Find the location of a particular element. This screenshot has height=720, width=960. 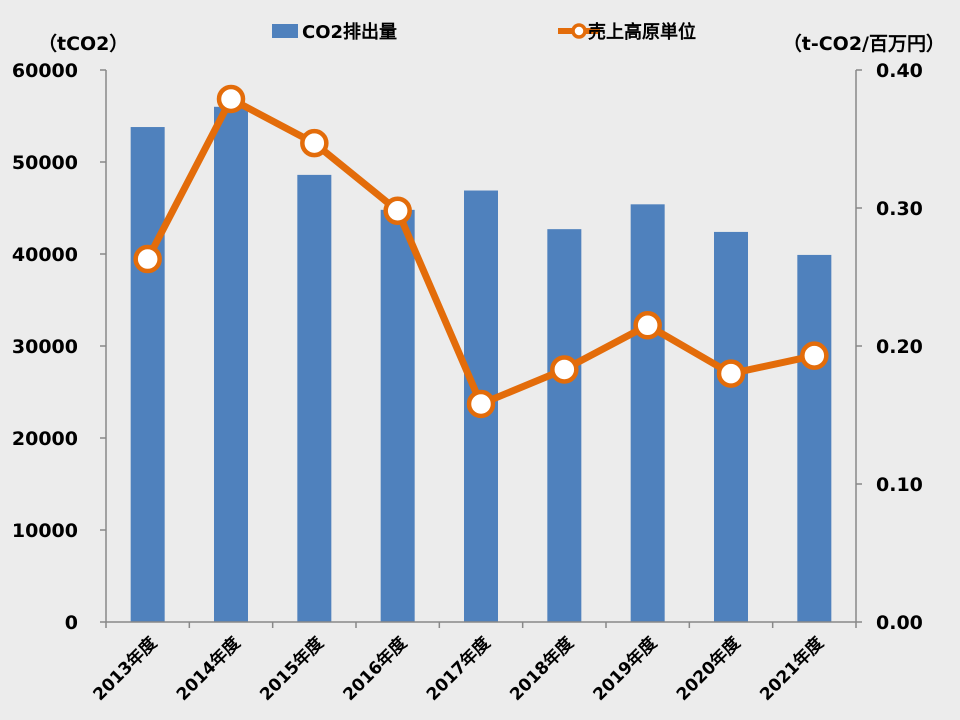

category-label: 2019年度 is located at coordinates (625, 668).